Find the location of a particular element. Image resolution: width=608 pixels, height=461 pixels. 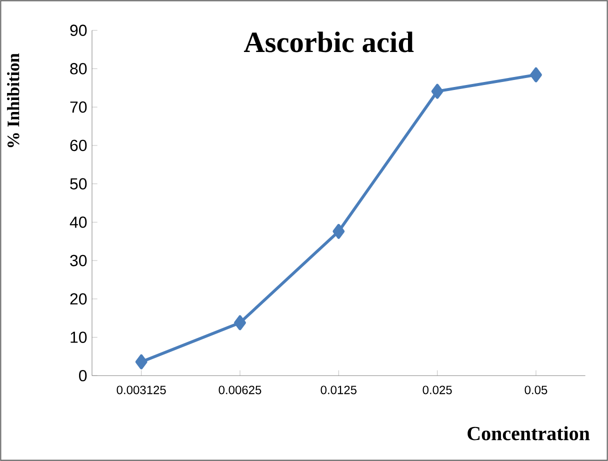

y-tick-label: 20 is located at coordinates (78, 299).